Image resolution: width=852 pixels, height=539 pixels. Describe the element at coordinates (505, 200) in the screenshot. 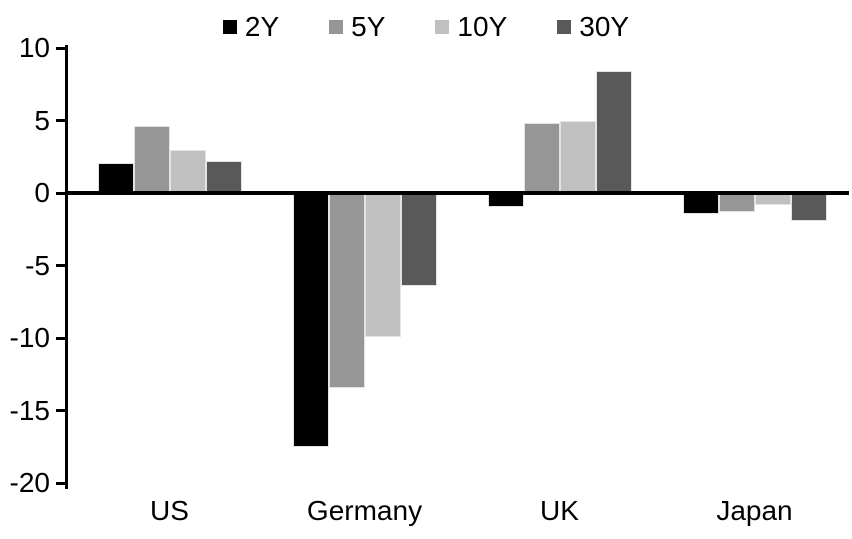

I see `bar-uk-2y` at that location.